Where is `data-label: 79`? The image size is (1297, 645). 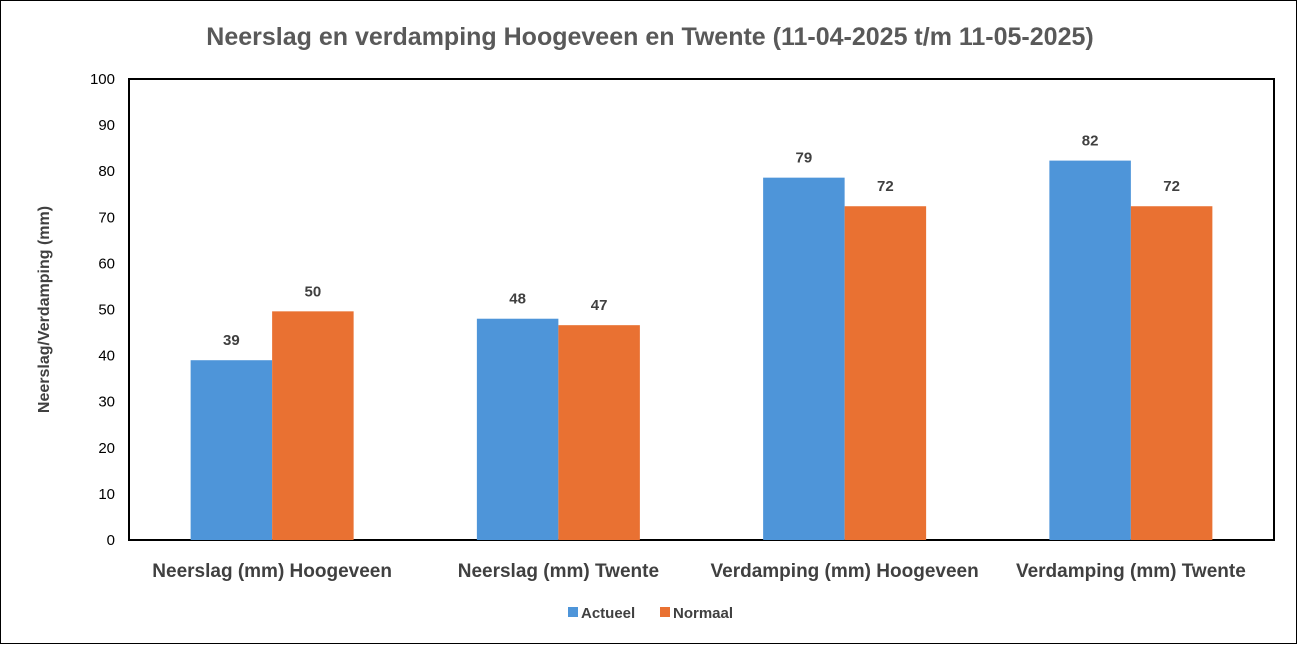
data-label: 79 is located at coordinates (804, 158).